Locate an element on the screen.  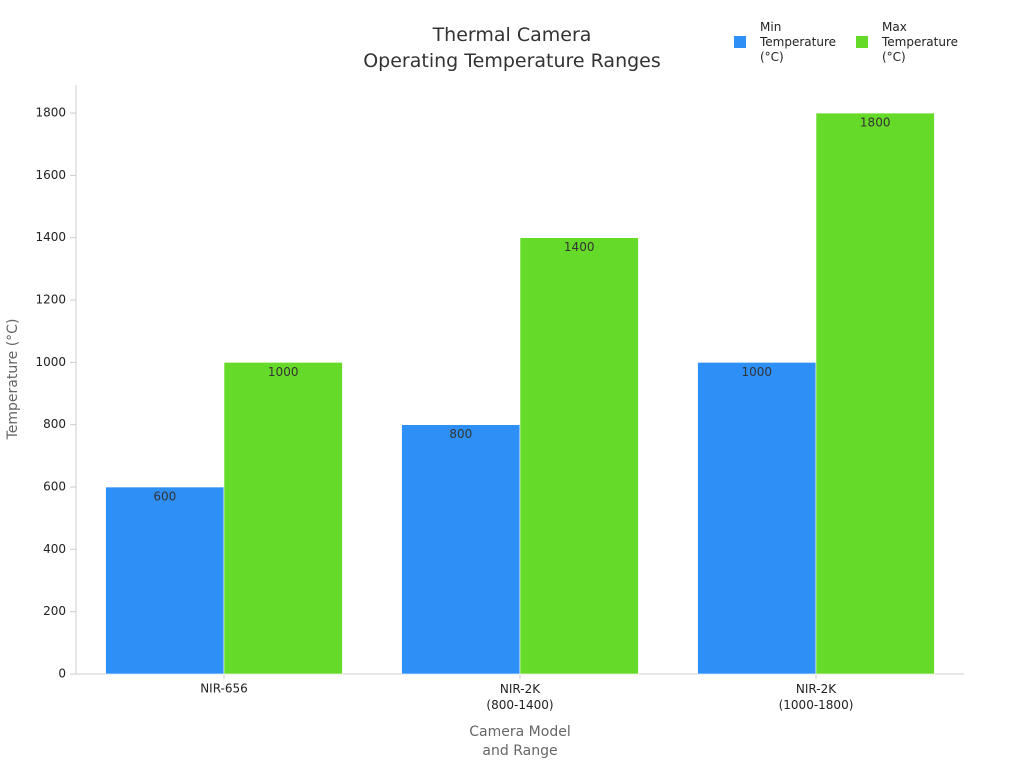
value-label: 1400 is located at coordinates (579, 247).